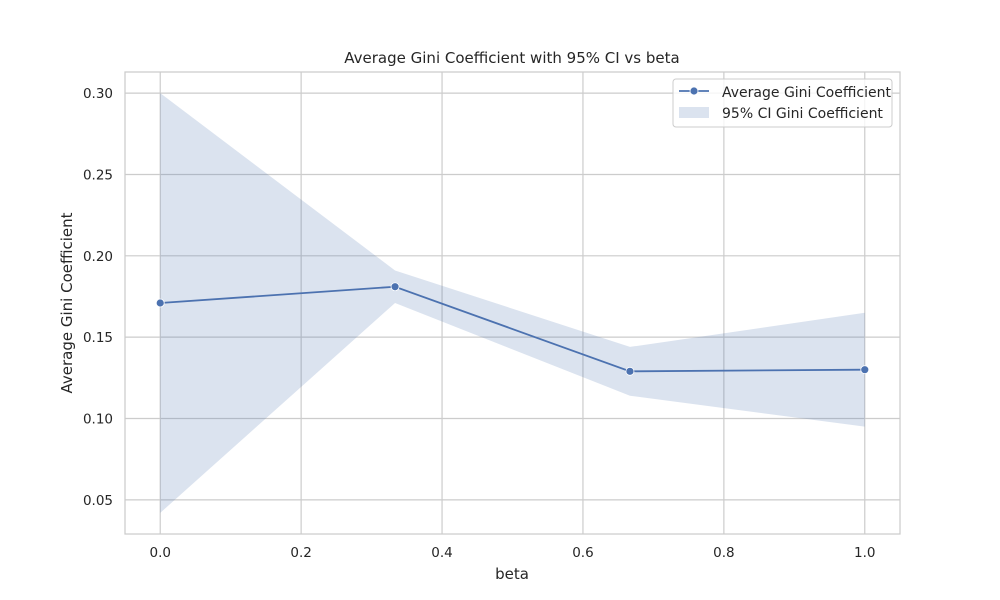 The image size is (1000, 600). Describe the element at coordinates (512, 553) in the screenshot. I see `x-tick-labels: 0.0 0.2 0.4 0.6 0.8 1.0` at that location.